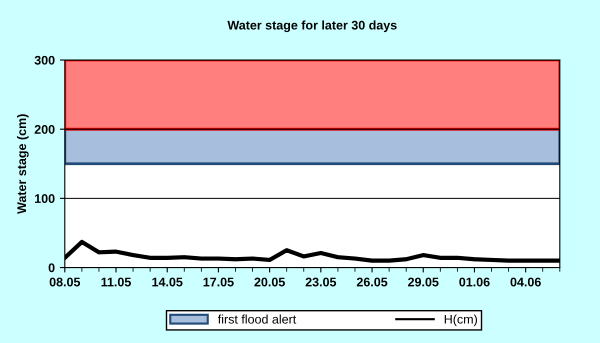 The image size is (600, 343). Describe the element at coordinates (474, 282) in the screenshot. I see `x-tick-label: 01.06` at that location.